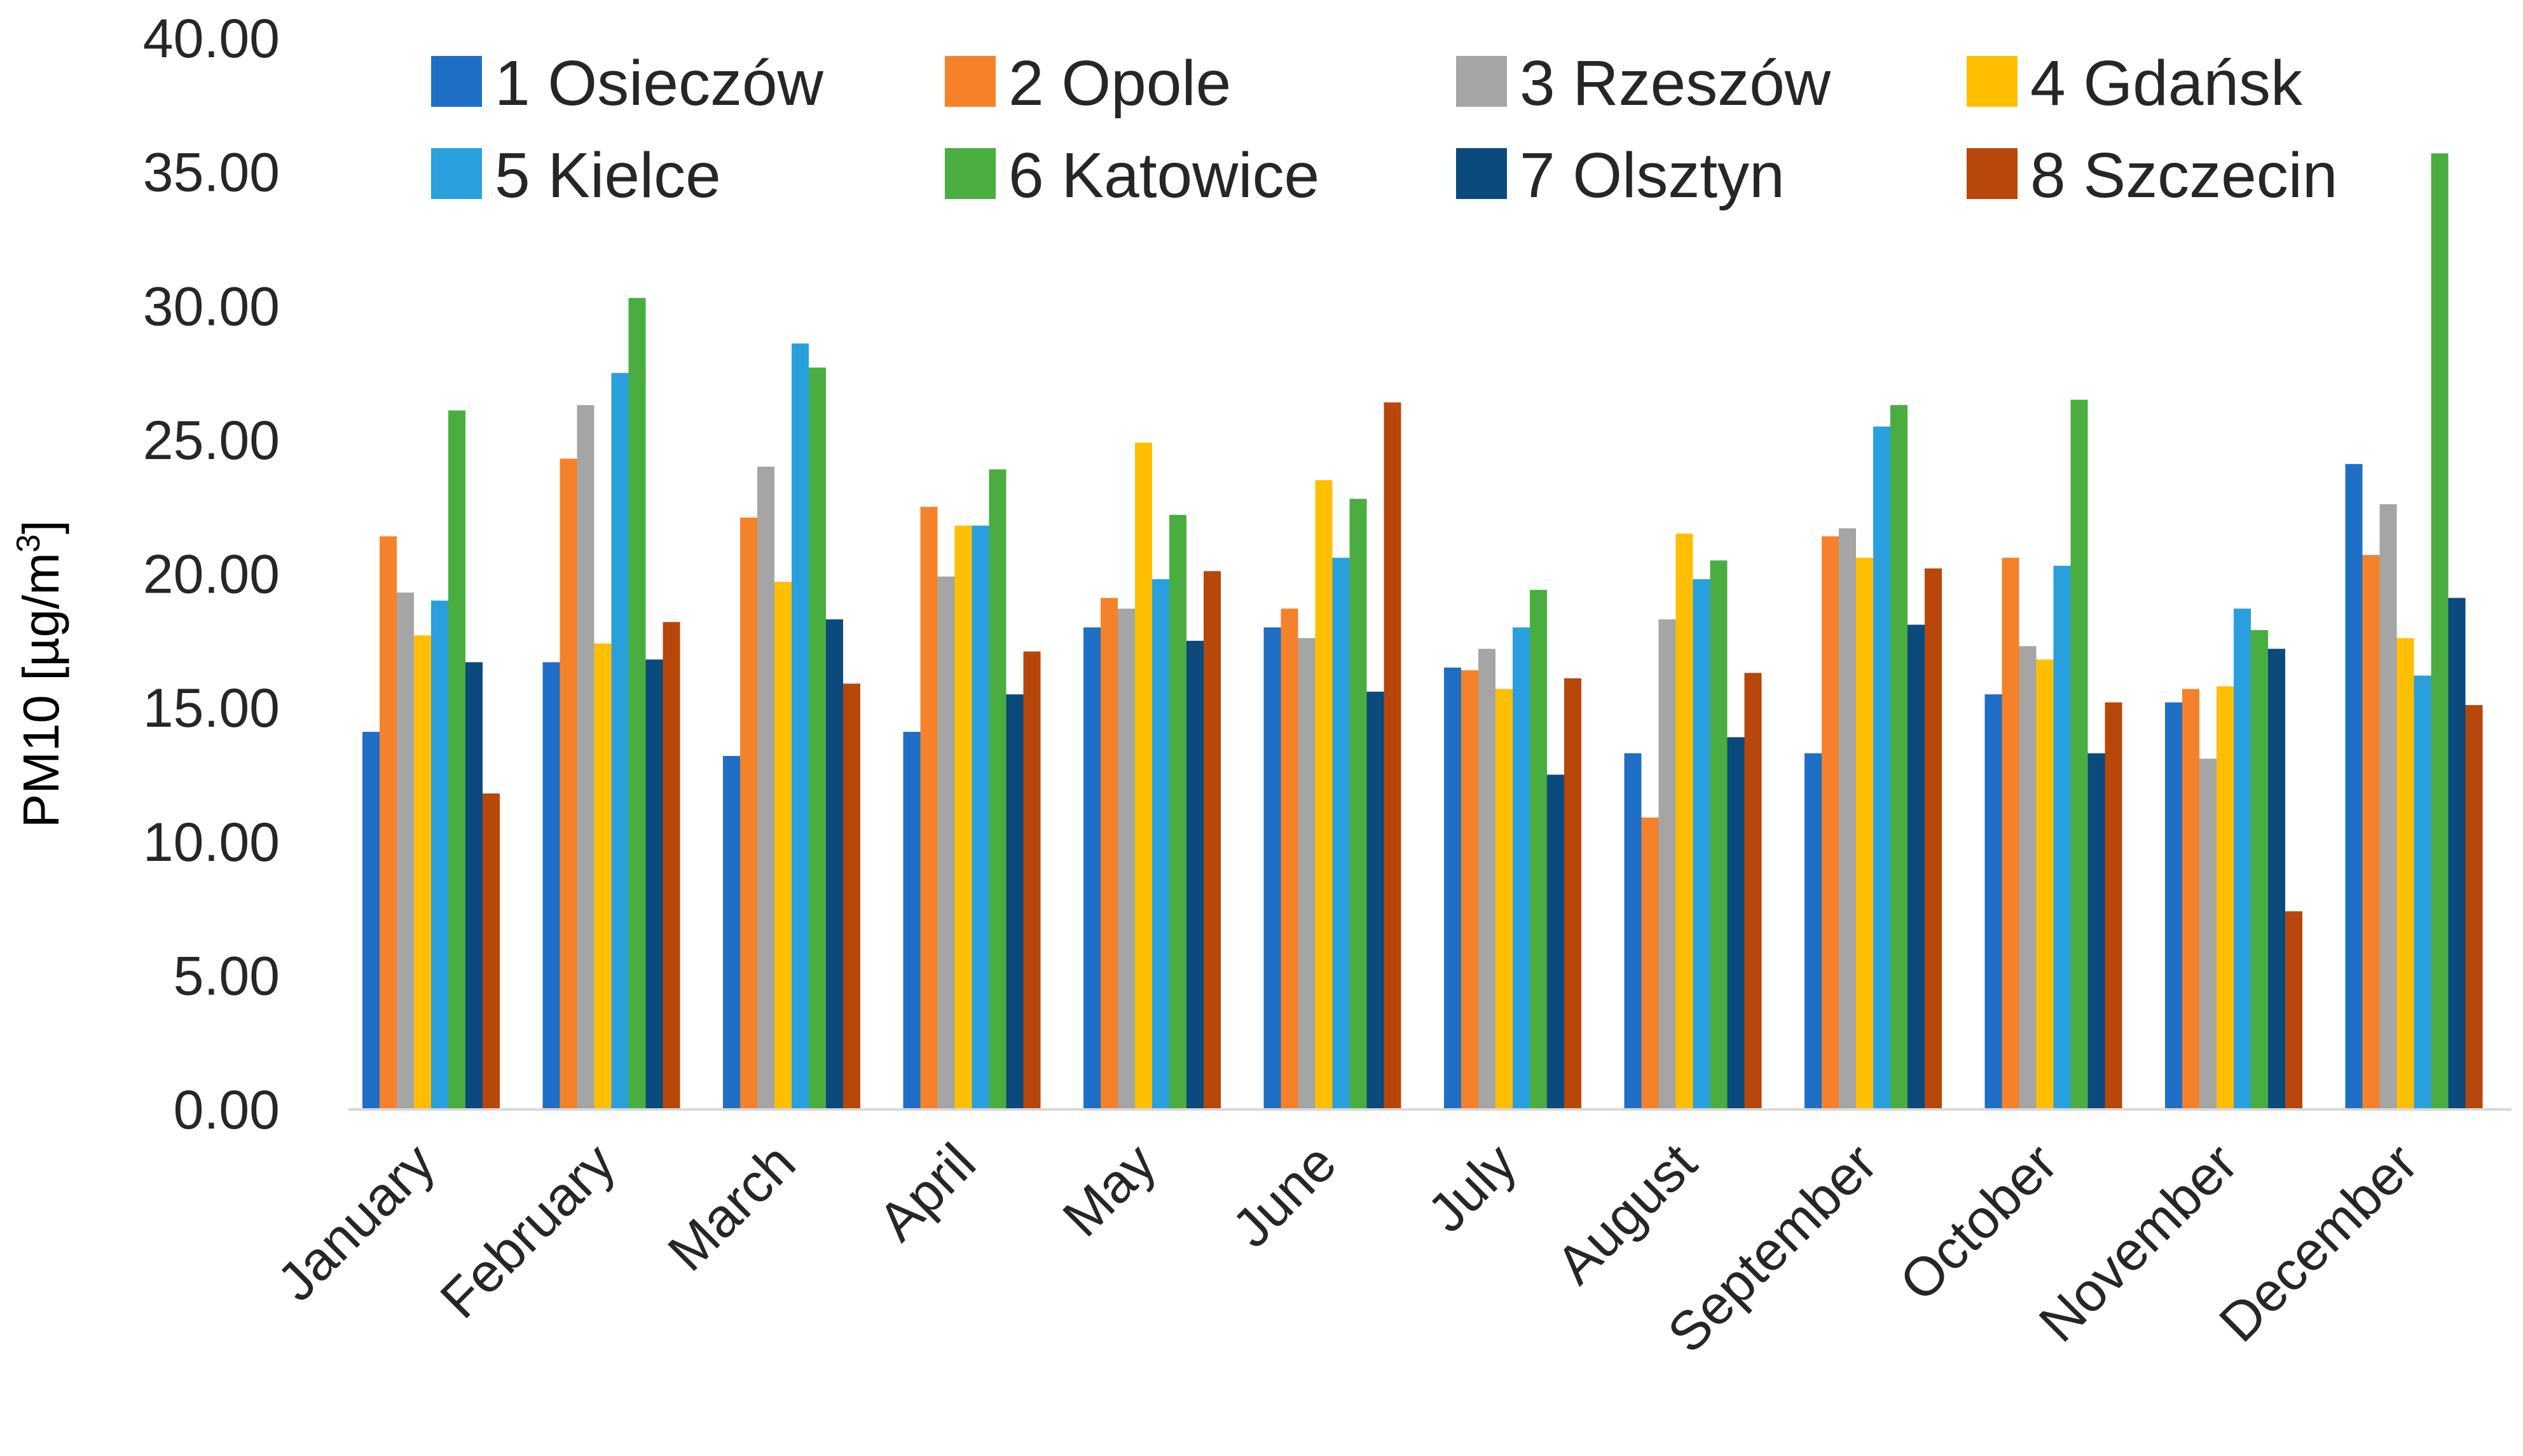  What do you see at coordinates (998, 789) in the screenshot?
I see `bar-6-april` at bounding box center [998, 789].